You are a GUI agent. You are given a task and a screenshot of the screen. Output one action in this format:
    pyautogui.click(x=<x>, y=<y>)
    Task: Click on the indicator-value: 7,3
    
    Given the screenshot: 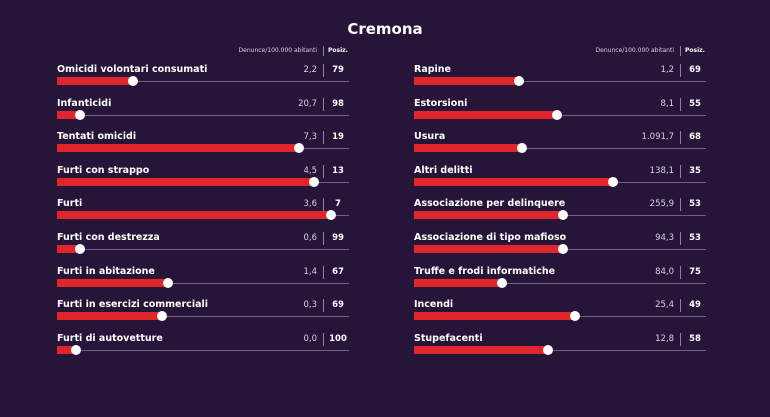 What is the action you would take?
    pyautogui.click(x=310, y=137)
    